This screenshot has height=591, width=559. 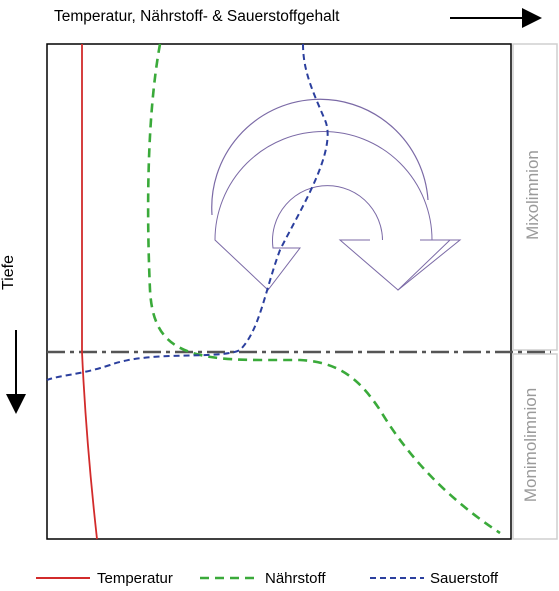 What do you see at coordinates (531, 445) in the screenshot?
I see `zone-label-monimolimnion: Monimolimnion` at bounding box center [531, 445].